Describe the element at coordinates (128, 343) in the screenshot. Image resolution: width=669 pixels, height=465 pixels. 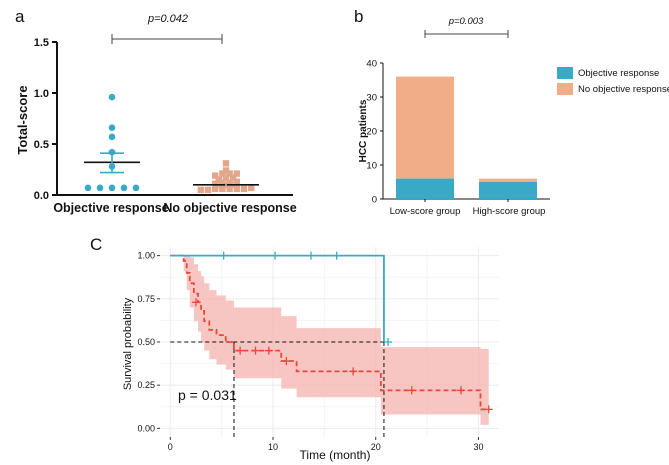
I see `panel-c-y-axis-title: Survival probability` at that location.